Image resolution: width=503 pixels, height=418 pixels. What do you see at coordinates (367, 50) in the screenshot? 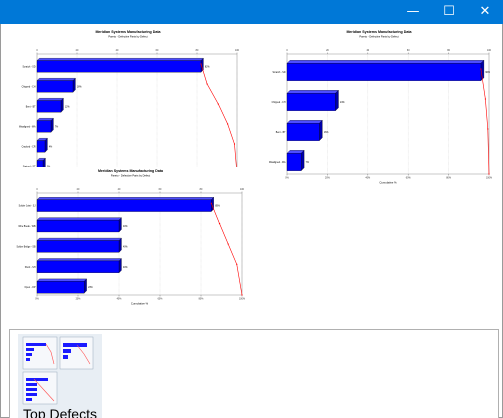
I see `top-tick-label: 40` at bounding box center [367, 50].